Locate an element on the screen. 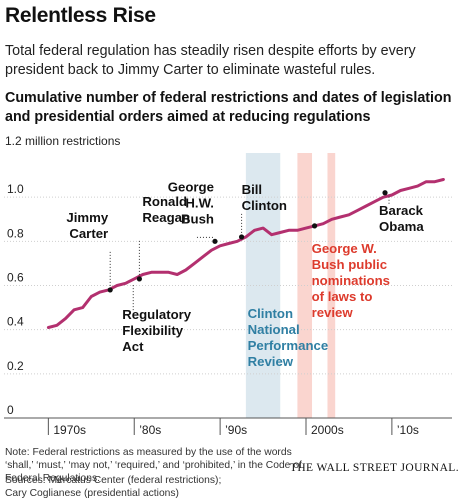 This screenshot has width=467, height=504. x-tick-label: ’10s is located at coordinates (408, 430).